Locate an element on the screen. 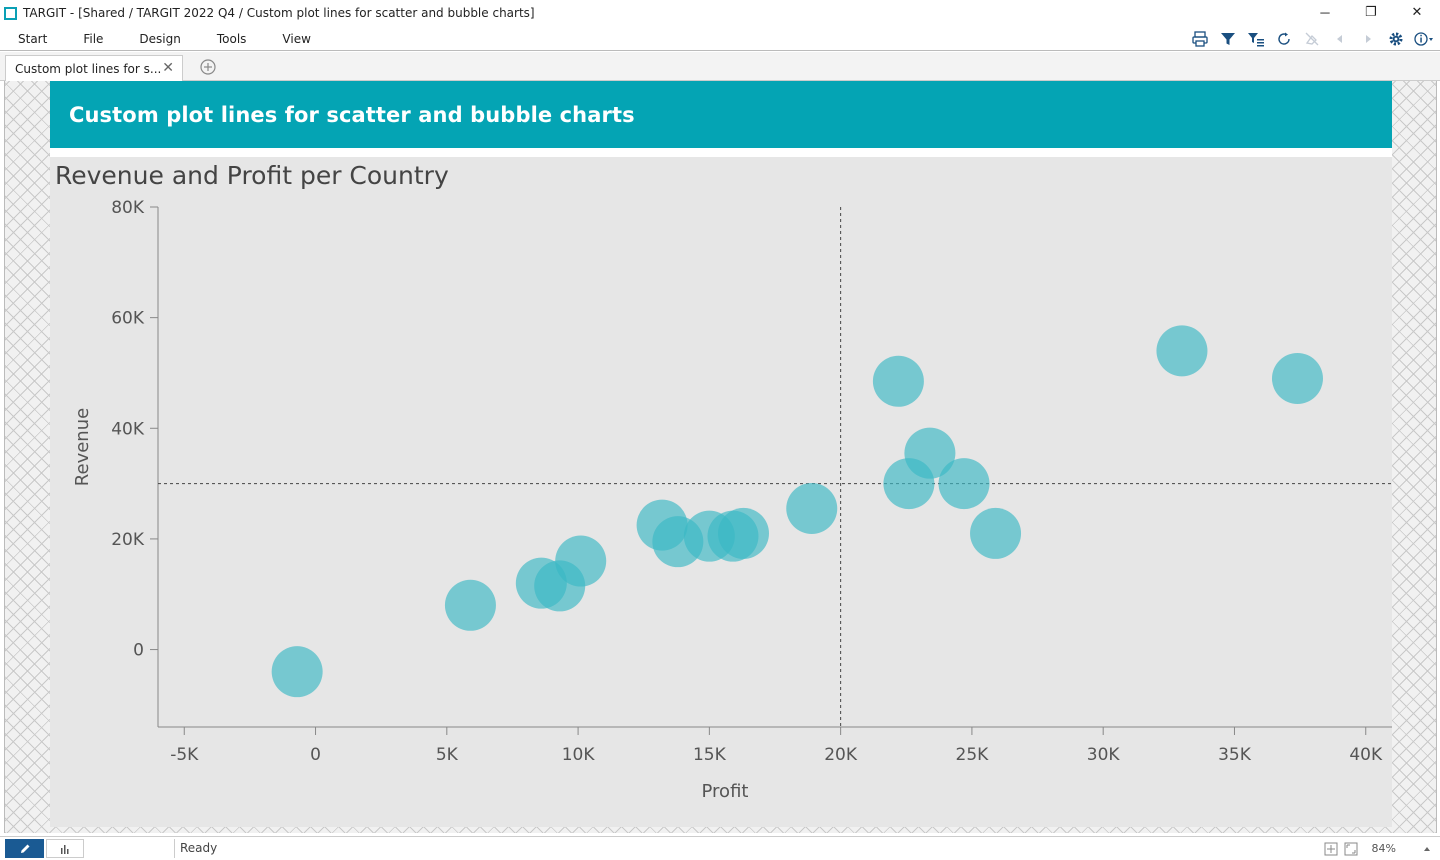 Image resolution: width=1440 pixels, height=860 pixels. x-axis-label: Profit is located at coordinates (725, 791).